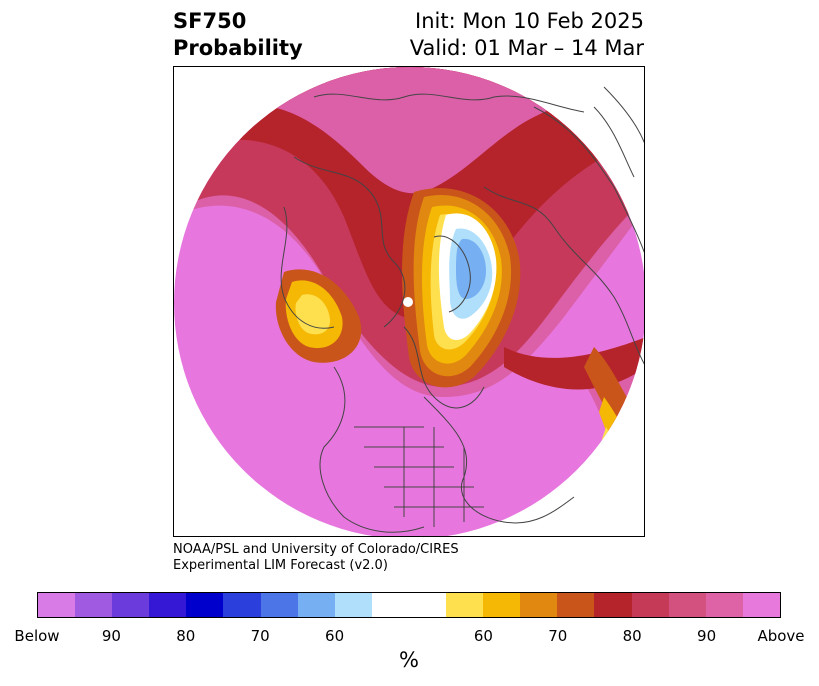  I want to click on coastline-north-america-west, so click(372, 449).